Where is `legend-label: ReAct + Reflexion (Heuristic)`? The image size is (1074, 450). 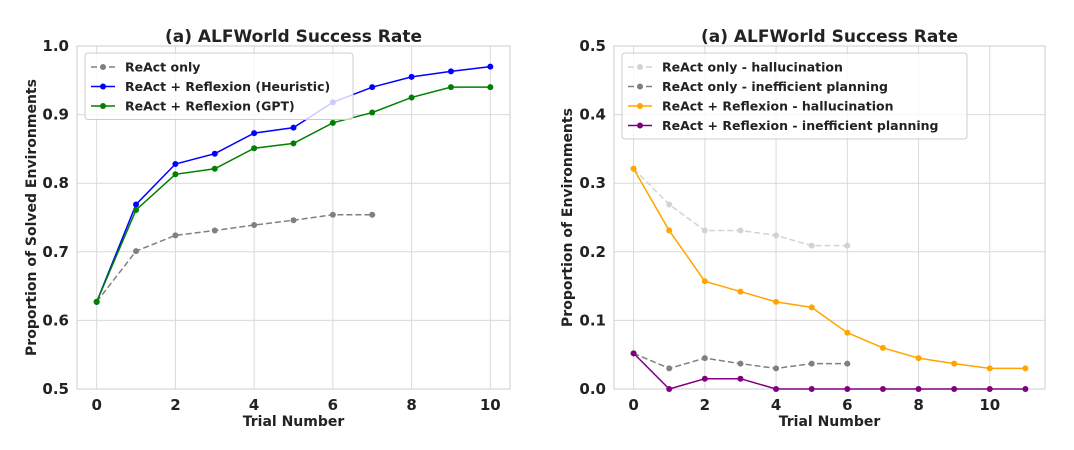 legend-label: ReAct + Reflexion (Heuristic) is located at coordinates (227, 86).